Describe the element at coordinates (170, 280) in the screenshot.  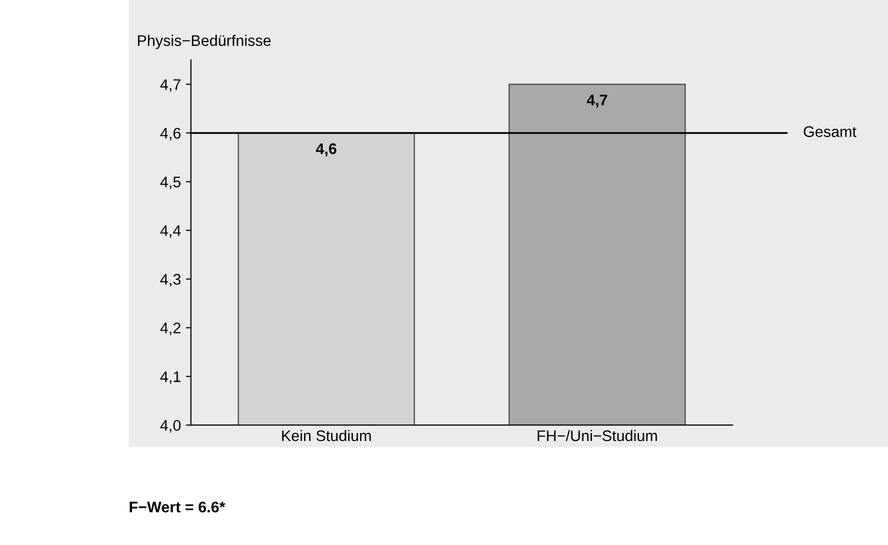
I see `y-tick-label: 4,3` at that location.